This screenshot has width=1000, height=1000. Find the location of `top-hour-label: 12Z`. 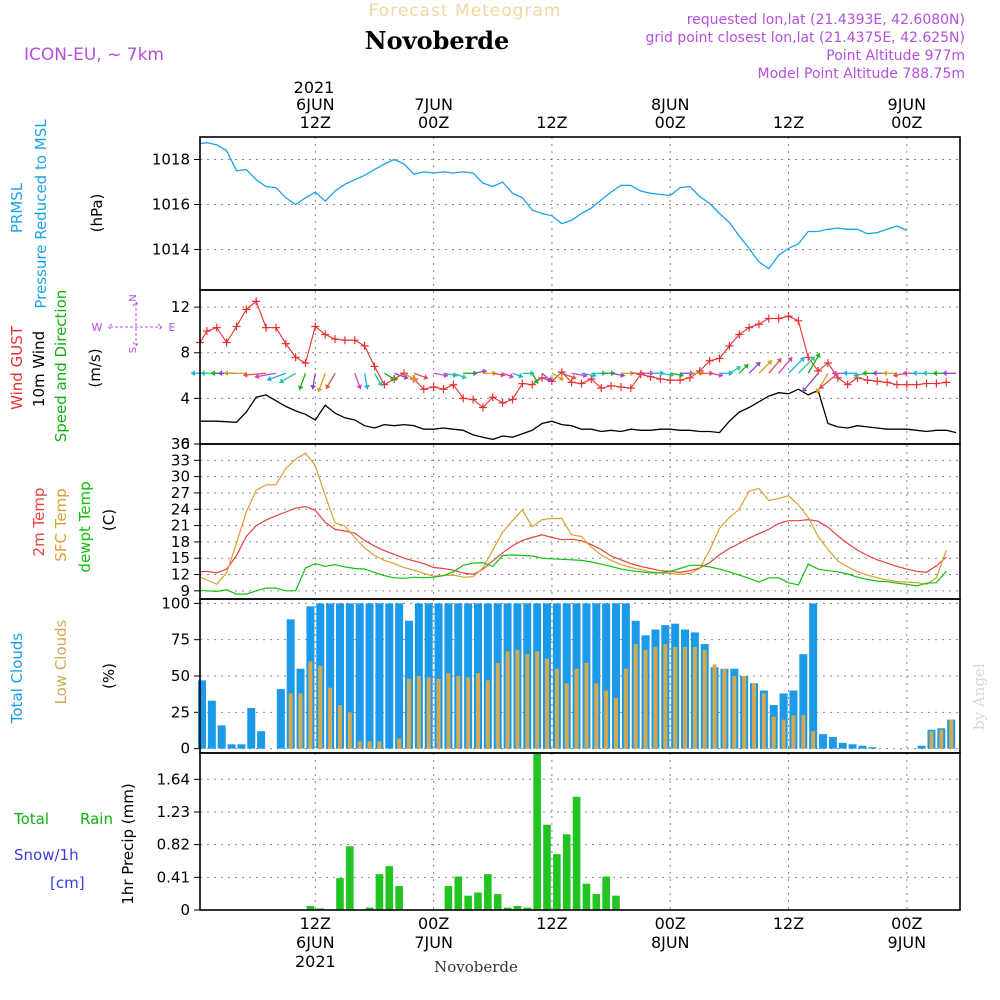

top-hour-label: 12Z is located at coordinates (788, 122).